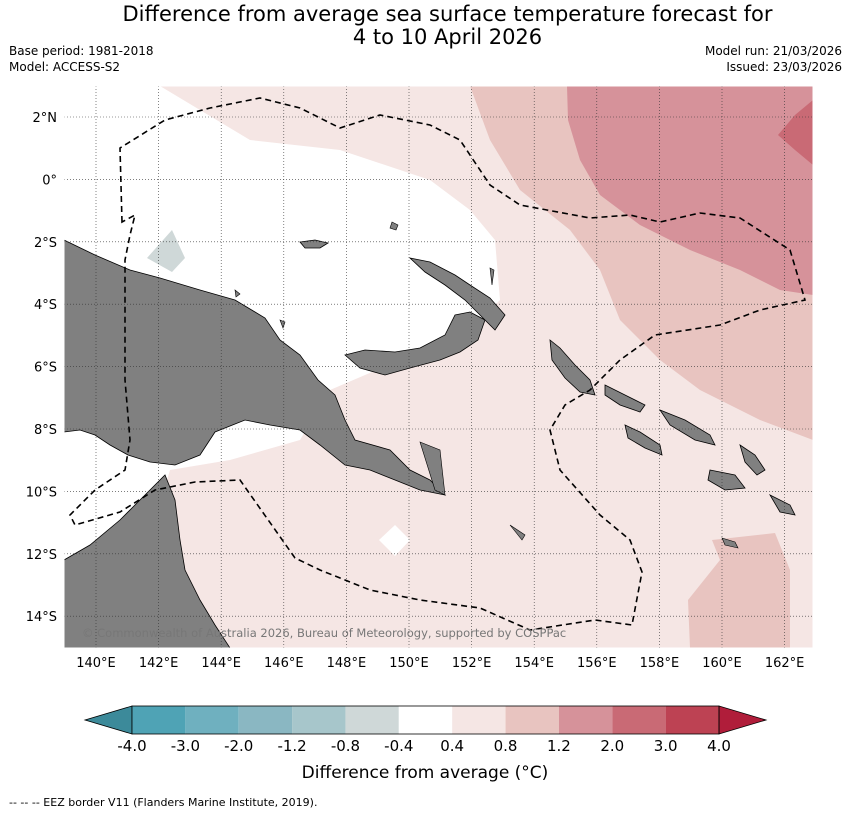  I want to click on colorbar-tick-label: -0.8, so click(345, 746).